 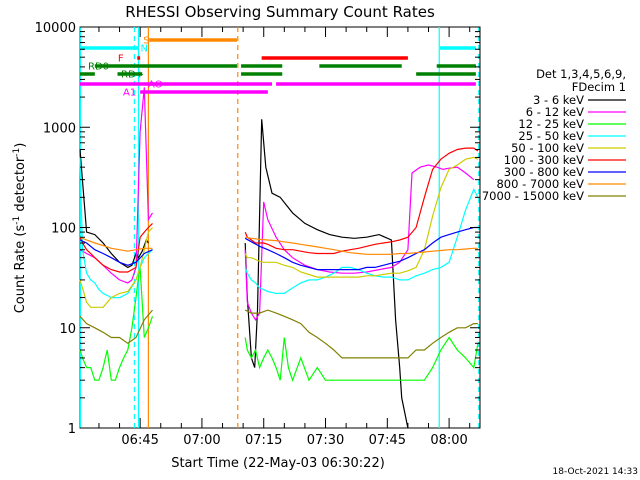 I want to click on legend-label-5: 100 - 300 keV, so click(x=544, y=160).